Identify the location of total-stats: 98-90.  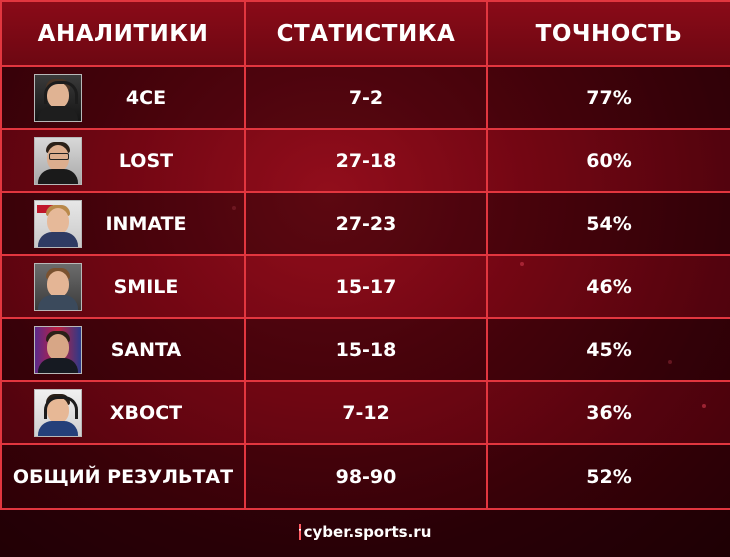
(366, 476).